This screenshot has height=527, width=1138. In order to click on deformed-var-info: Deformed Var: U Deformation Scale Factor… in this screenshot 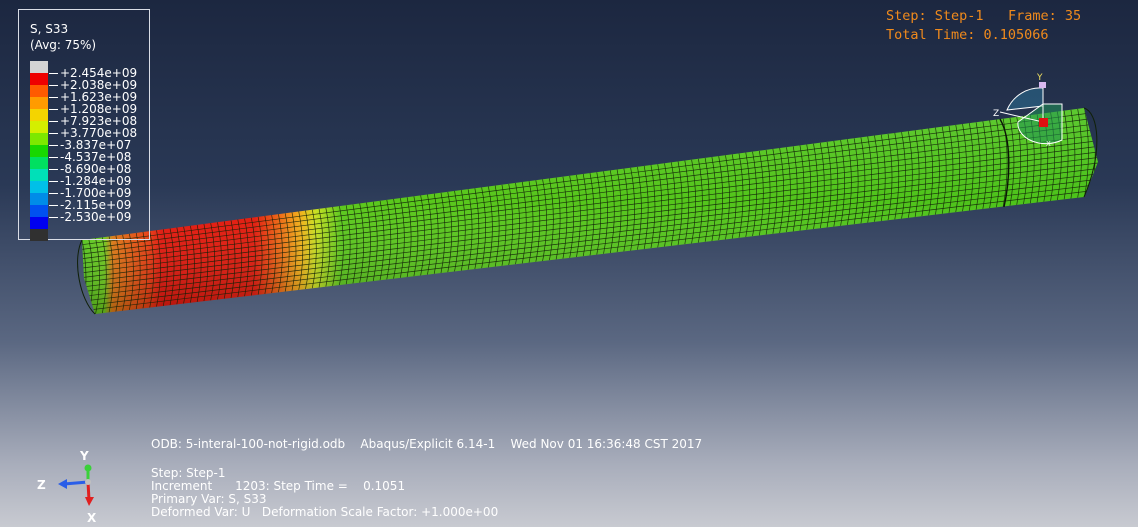, I will do `click(325, 512)`.